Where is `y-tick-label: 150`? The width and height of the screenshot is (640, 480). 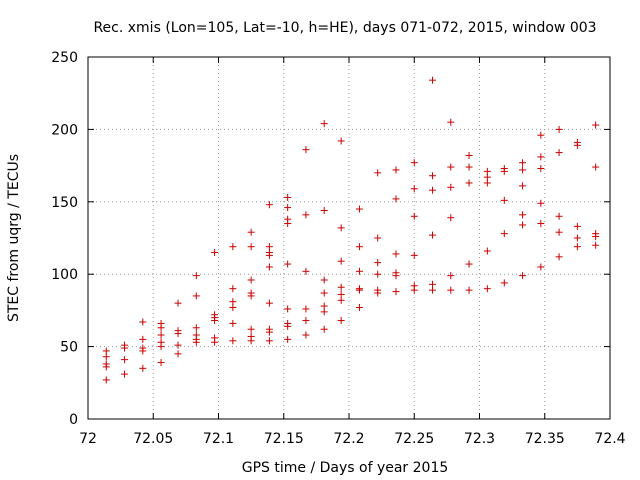
y-tick-label: 150 is located at coordinates (64, 203).